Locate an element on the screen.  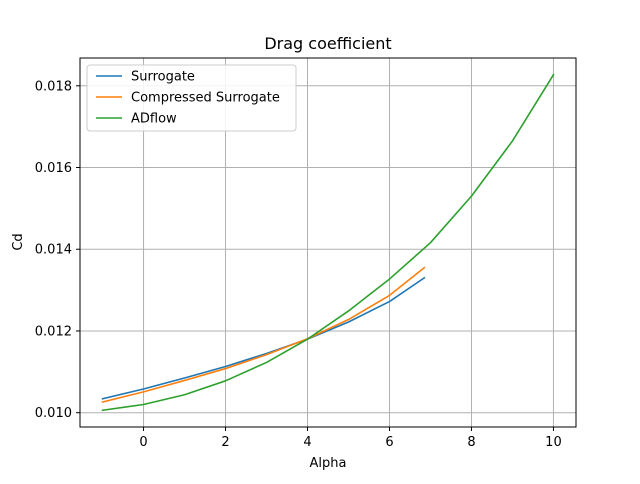
x-tick-label: 6 is located at coordinates (389, 442).